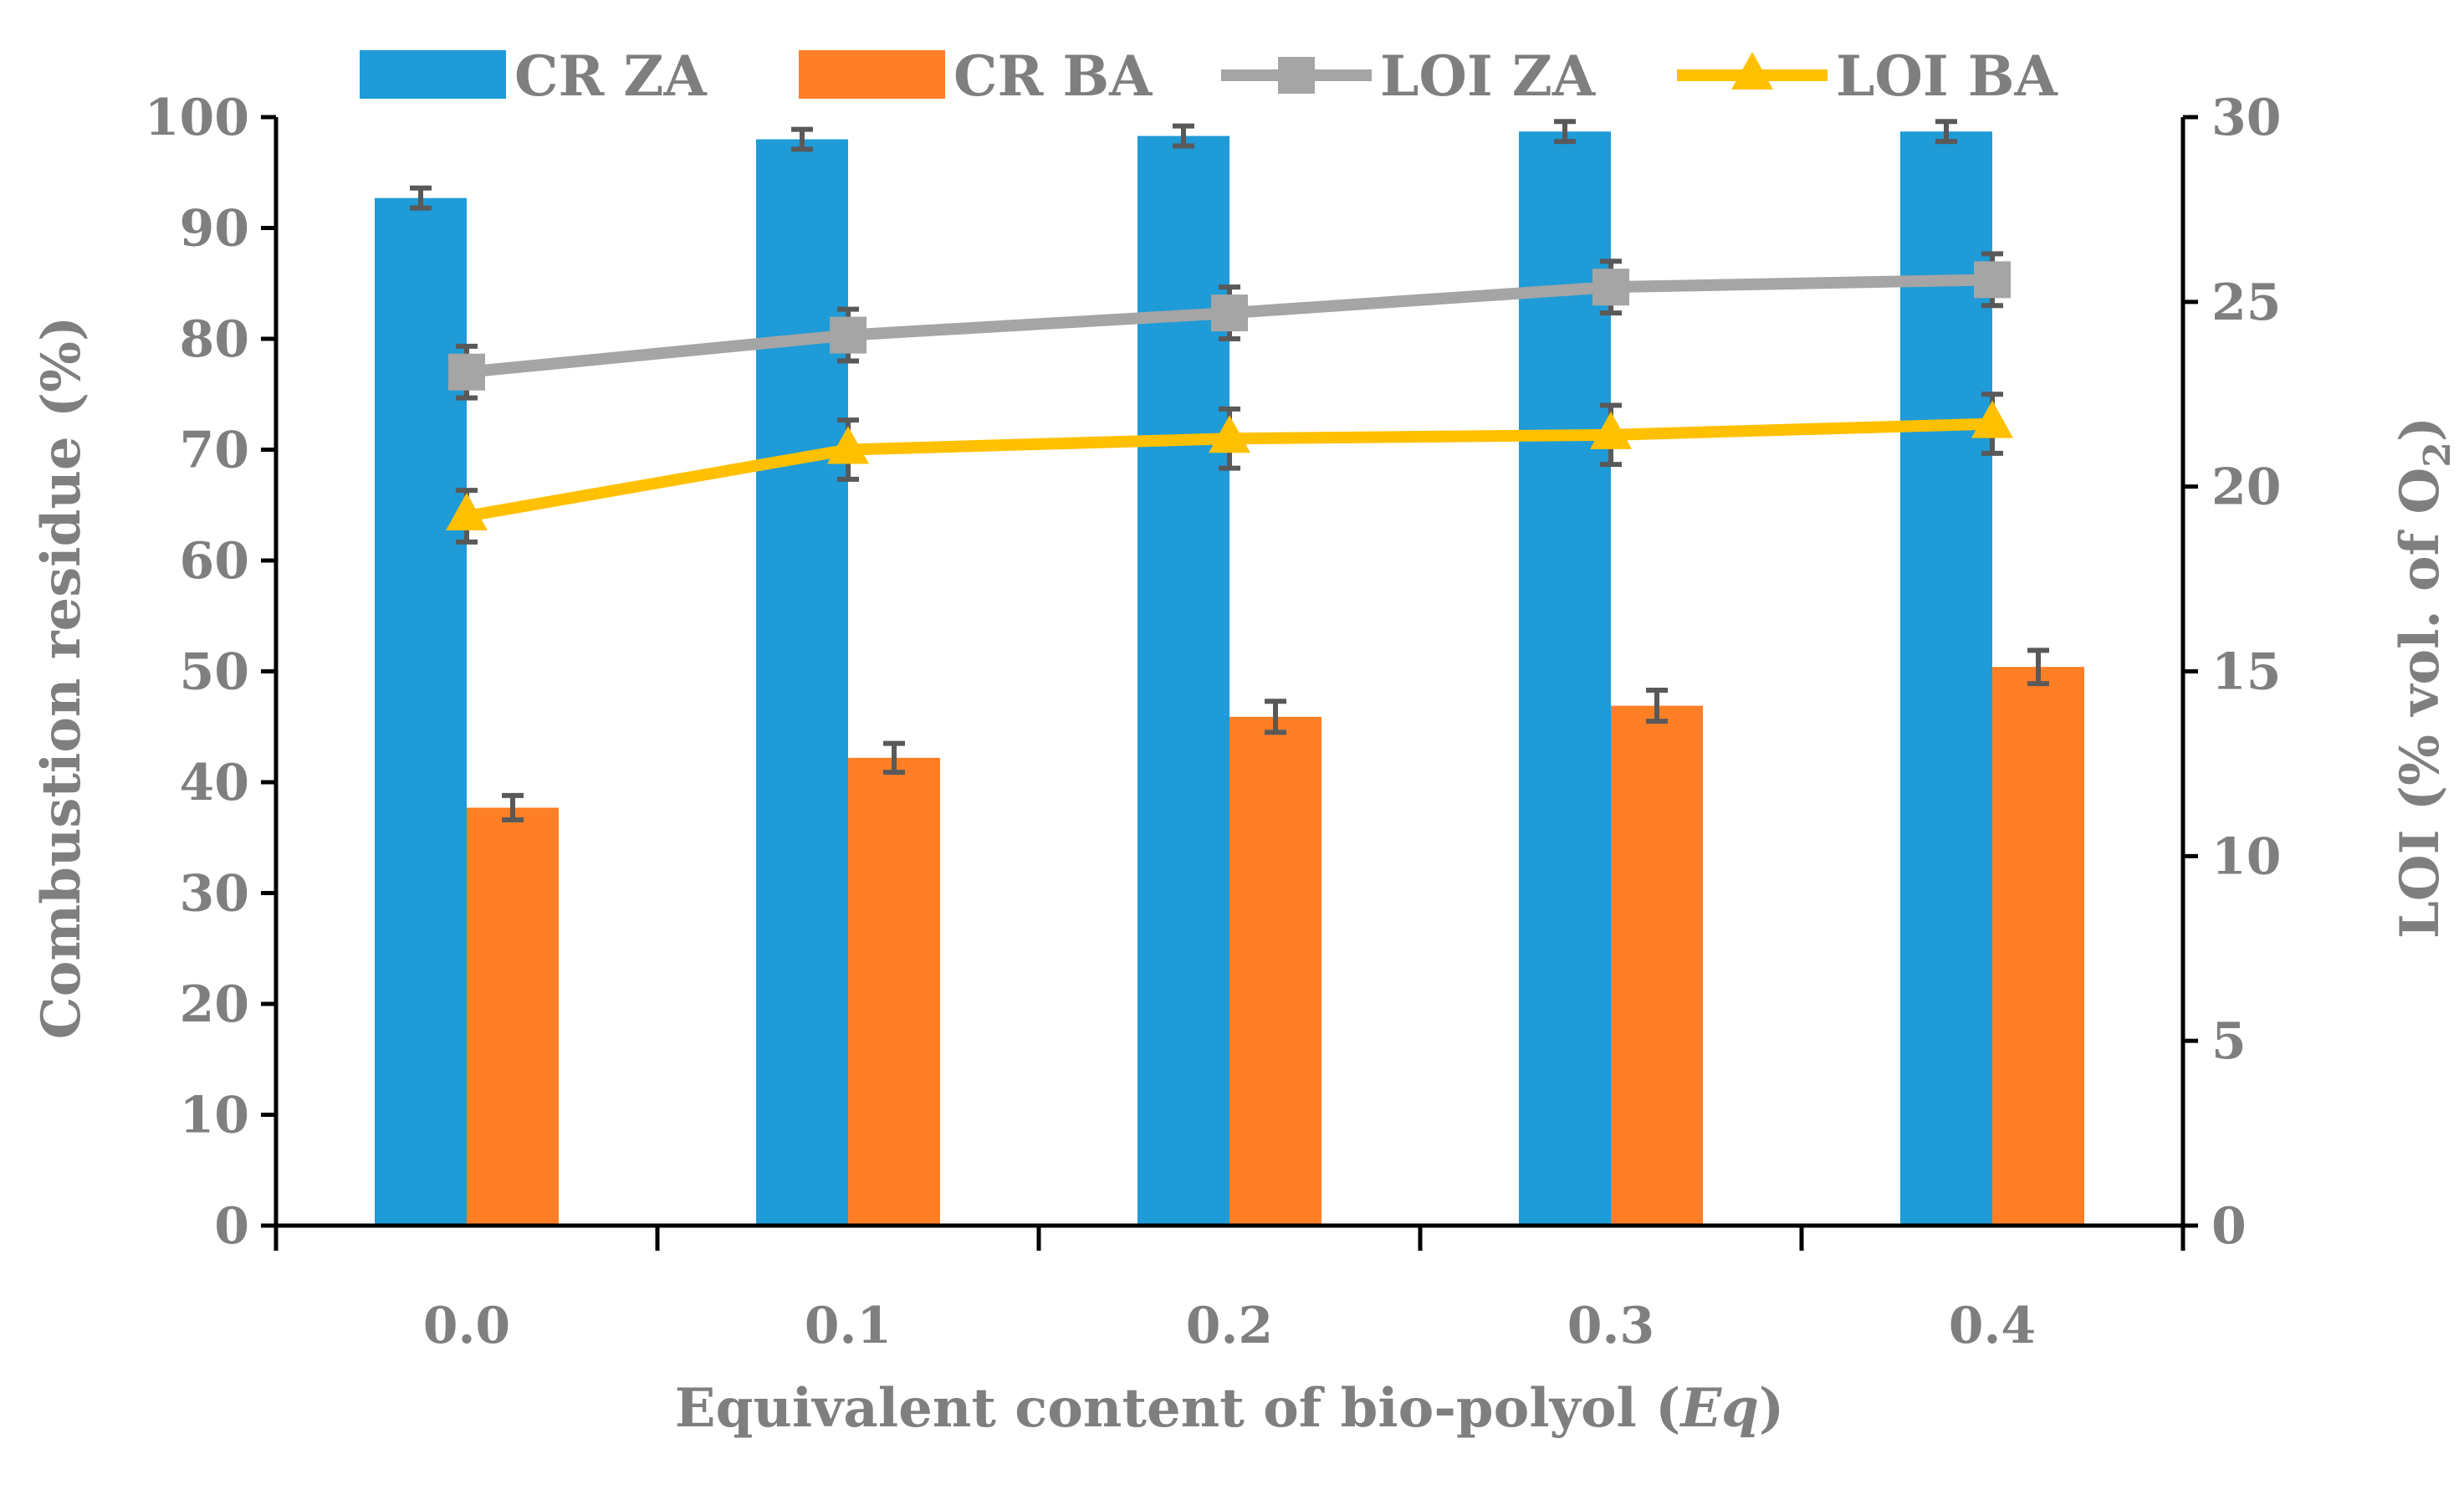  Describe the element at coordinates (1229, 1408) in the screenshot. I see `x-axis-title: Equivalent content of bio-polyol (Eq)` at that location.